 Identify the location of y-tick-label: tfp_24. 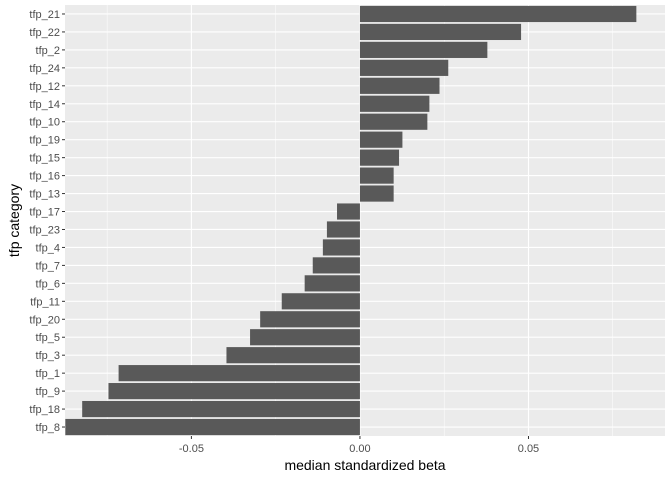
(44, 69).